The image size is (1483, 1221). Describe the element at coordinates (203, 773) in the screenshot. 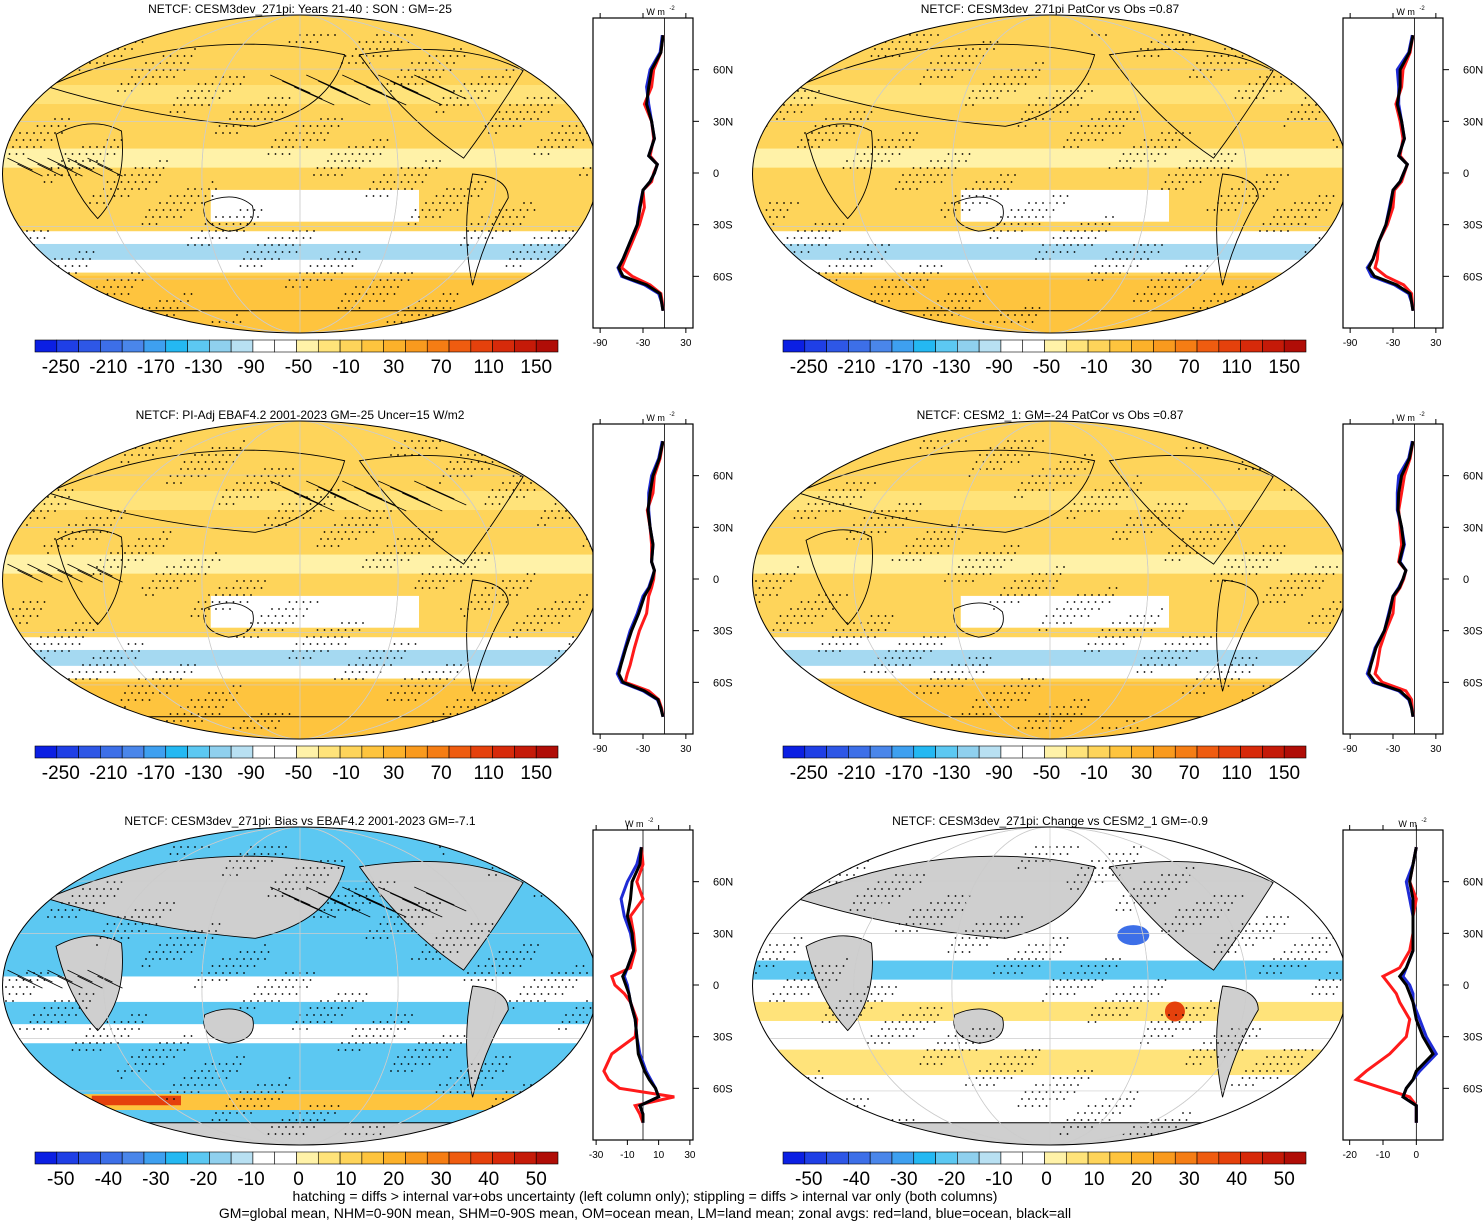

I see `colorbar-label: -130` at that location.